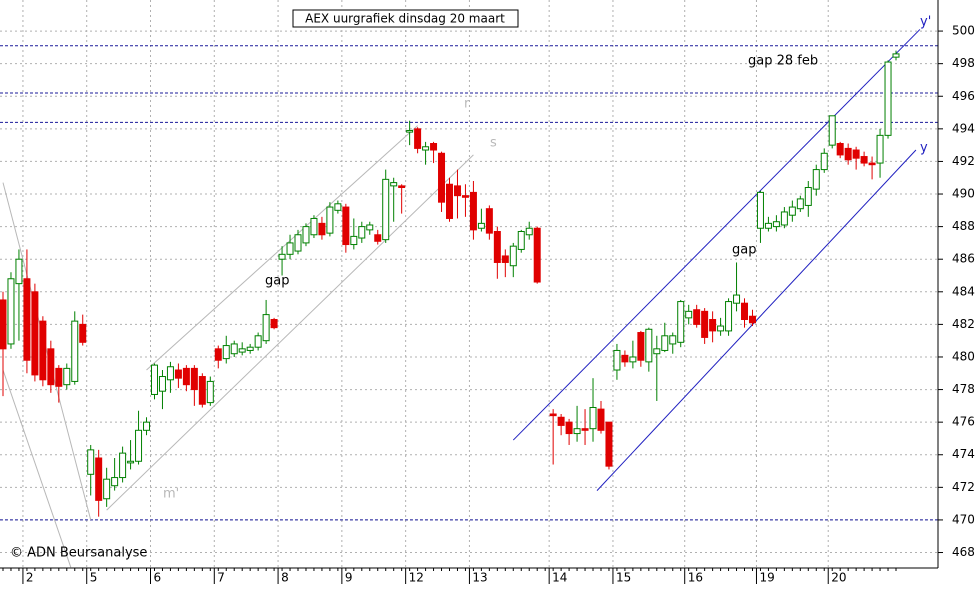  I want to click on y-tick-label: 484, so click(963, 291).